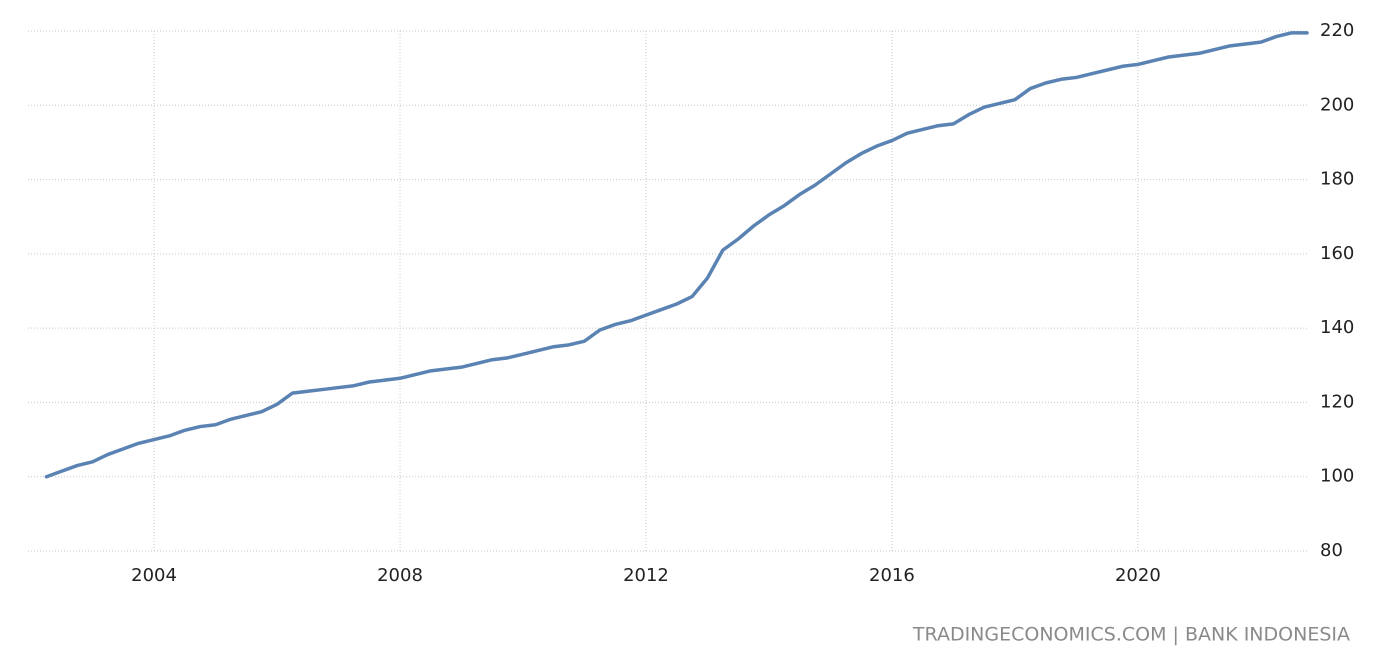 This screenshot has height=653, width=1396. What do you see at coordinates (400, 575) in the screenshot?
I see `x-tick-label: 2008` at bounding box center [400, 575].